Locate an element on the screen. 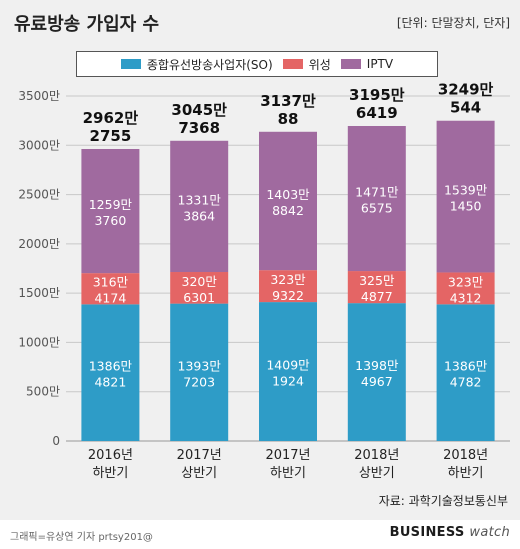 The width and height of the screenshot is (520, 549). brand-logo: BUSINESS watch is located at coordinates (450, 532).